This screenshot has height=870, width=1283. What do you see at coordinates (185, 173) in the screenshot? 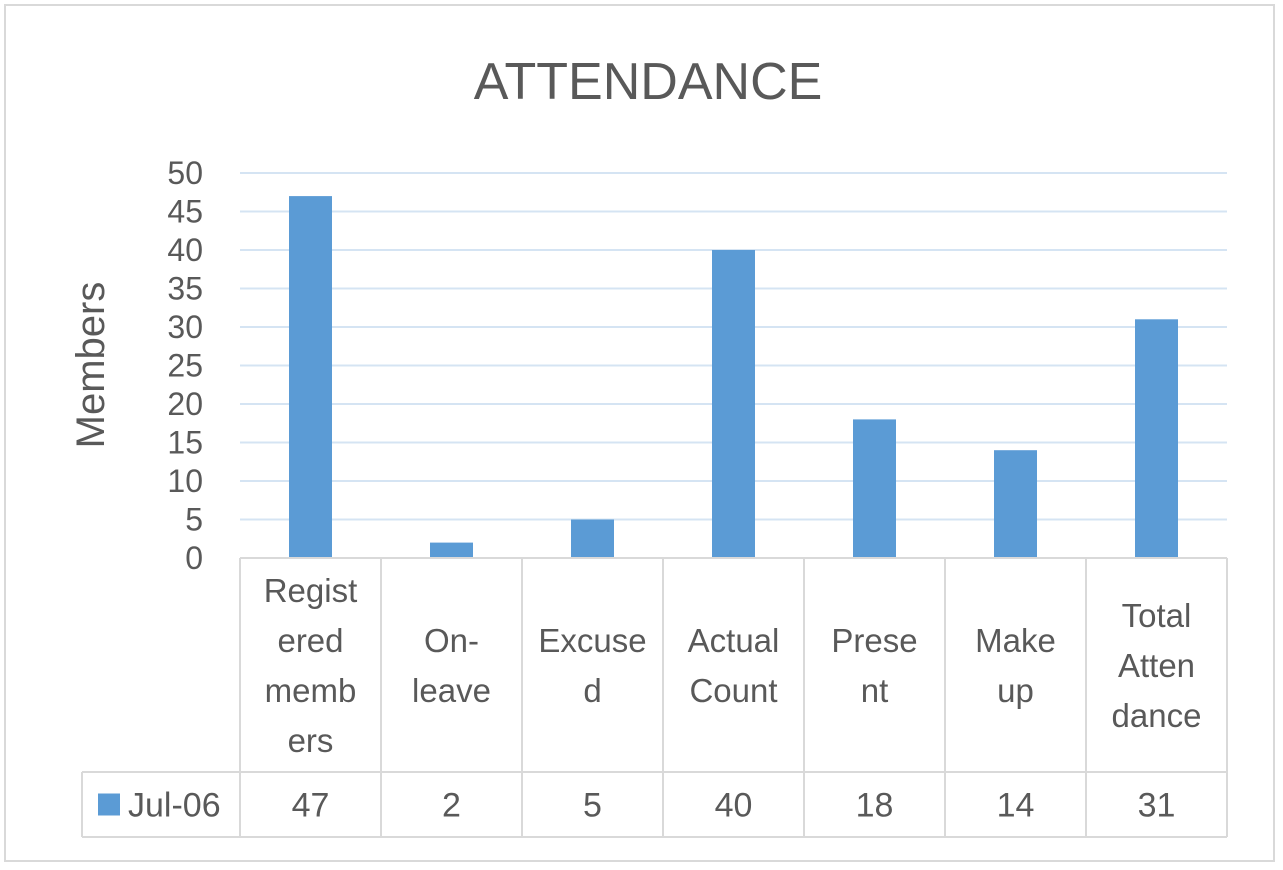
I see `y-tick-label: 50` at bounding box center [185, 173].